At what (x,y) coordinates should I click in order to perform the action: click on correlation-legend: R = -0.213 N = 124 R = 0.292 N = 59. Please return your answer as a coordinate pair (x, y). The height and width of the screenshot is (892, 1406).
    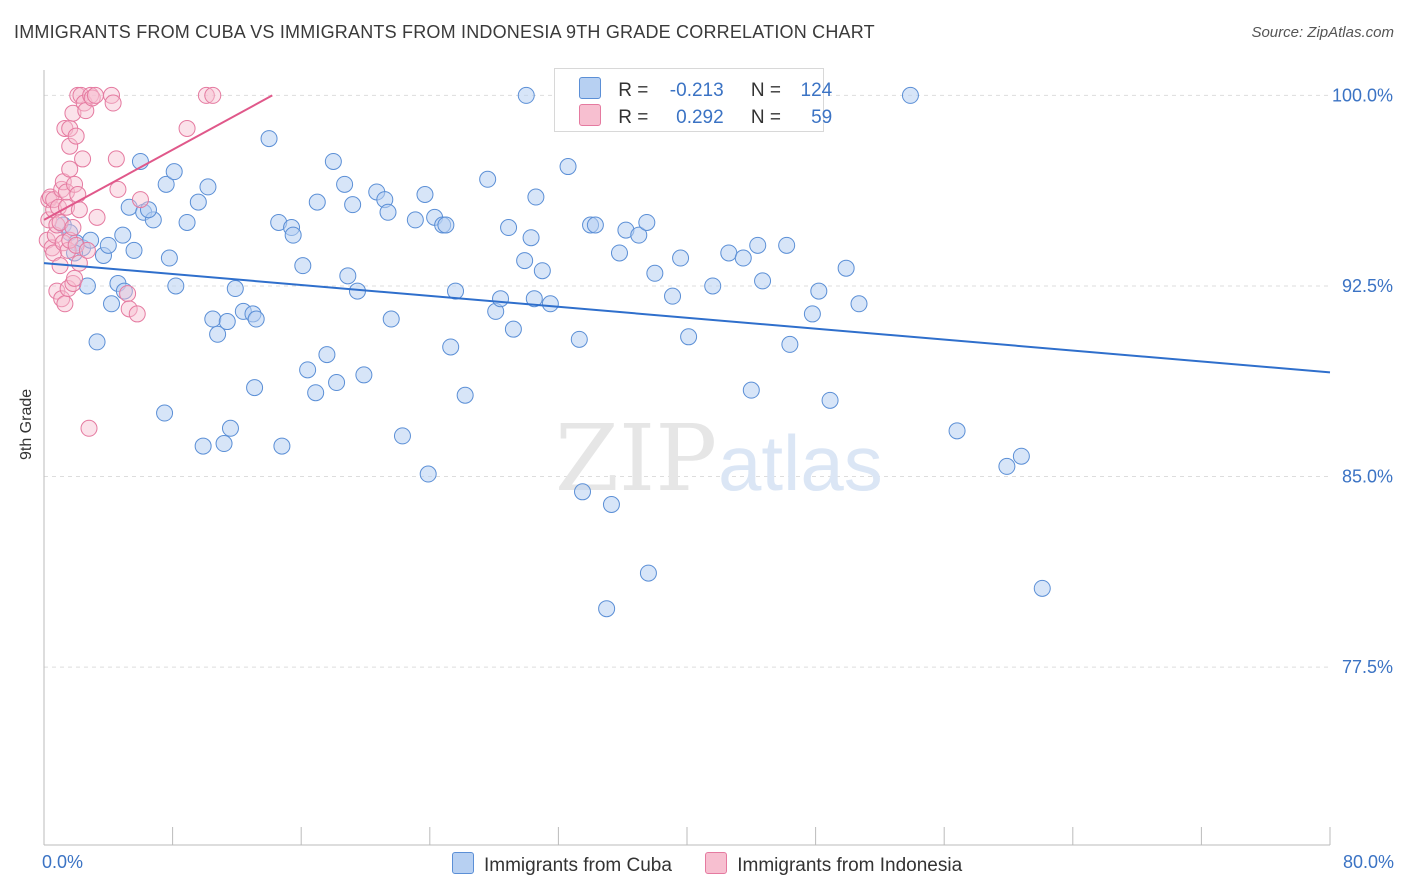
    Looking at the image, I should click on (693, 100).